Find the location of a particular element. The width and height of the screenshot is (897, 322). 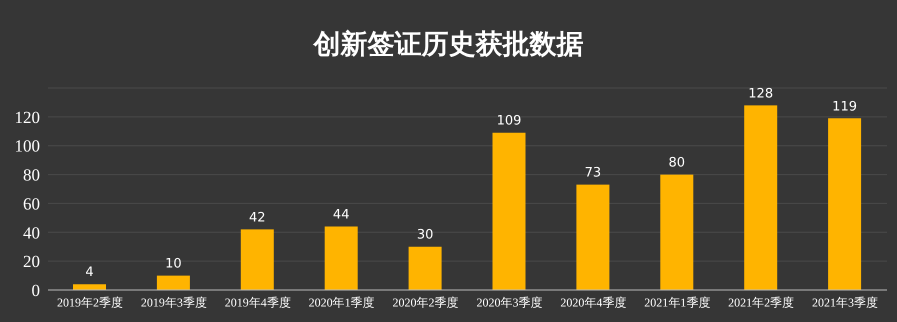

y-tick-label: 80 is located at coordinates (31, 175).